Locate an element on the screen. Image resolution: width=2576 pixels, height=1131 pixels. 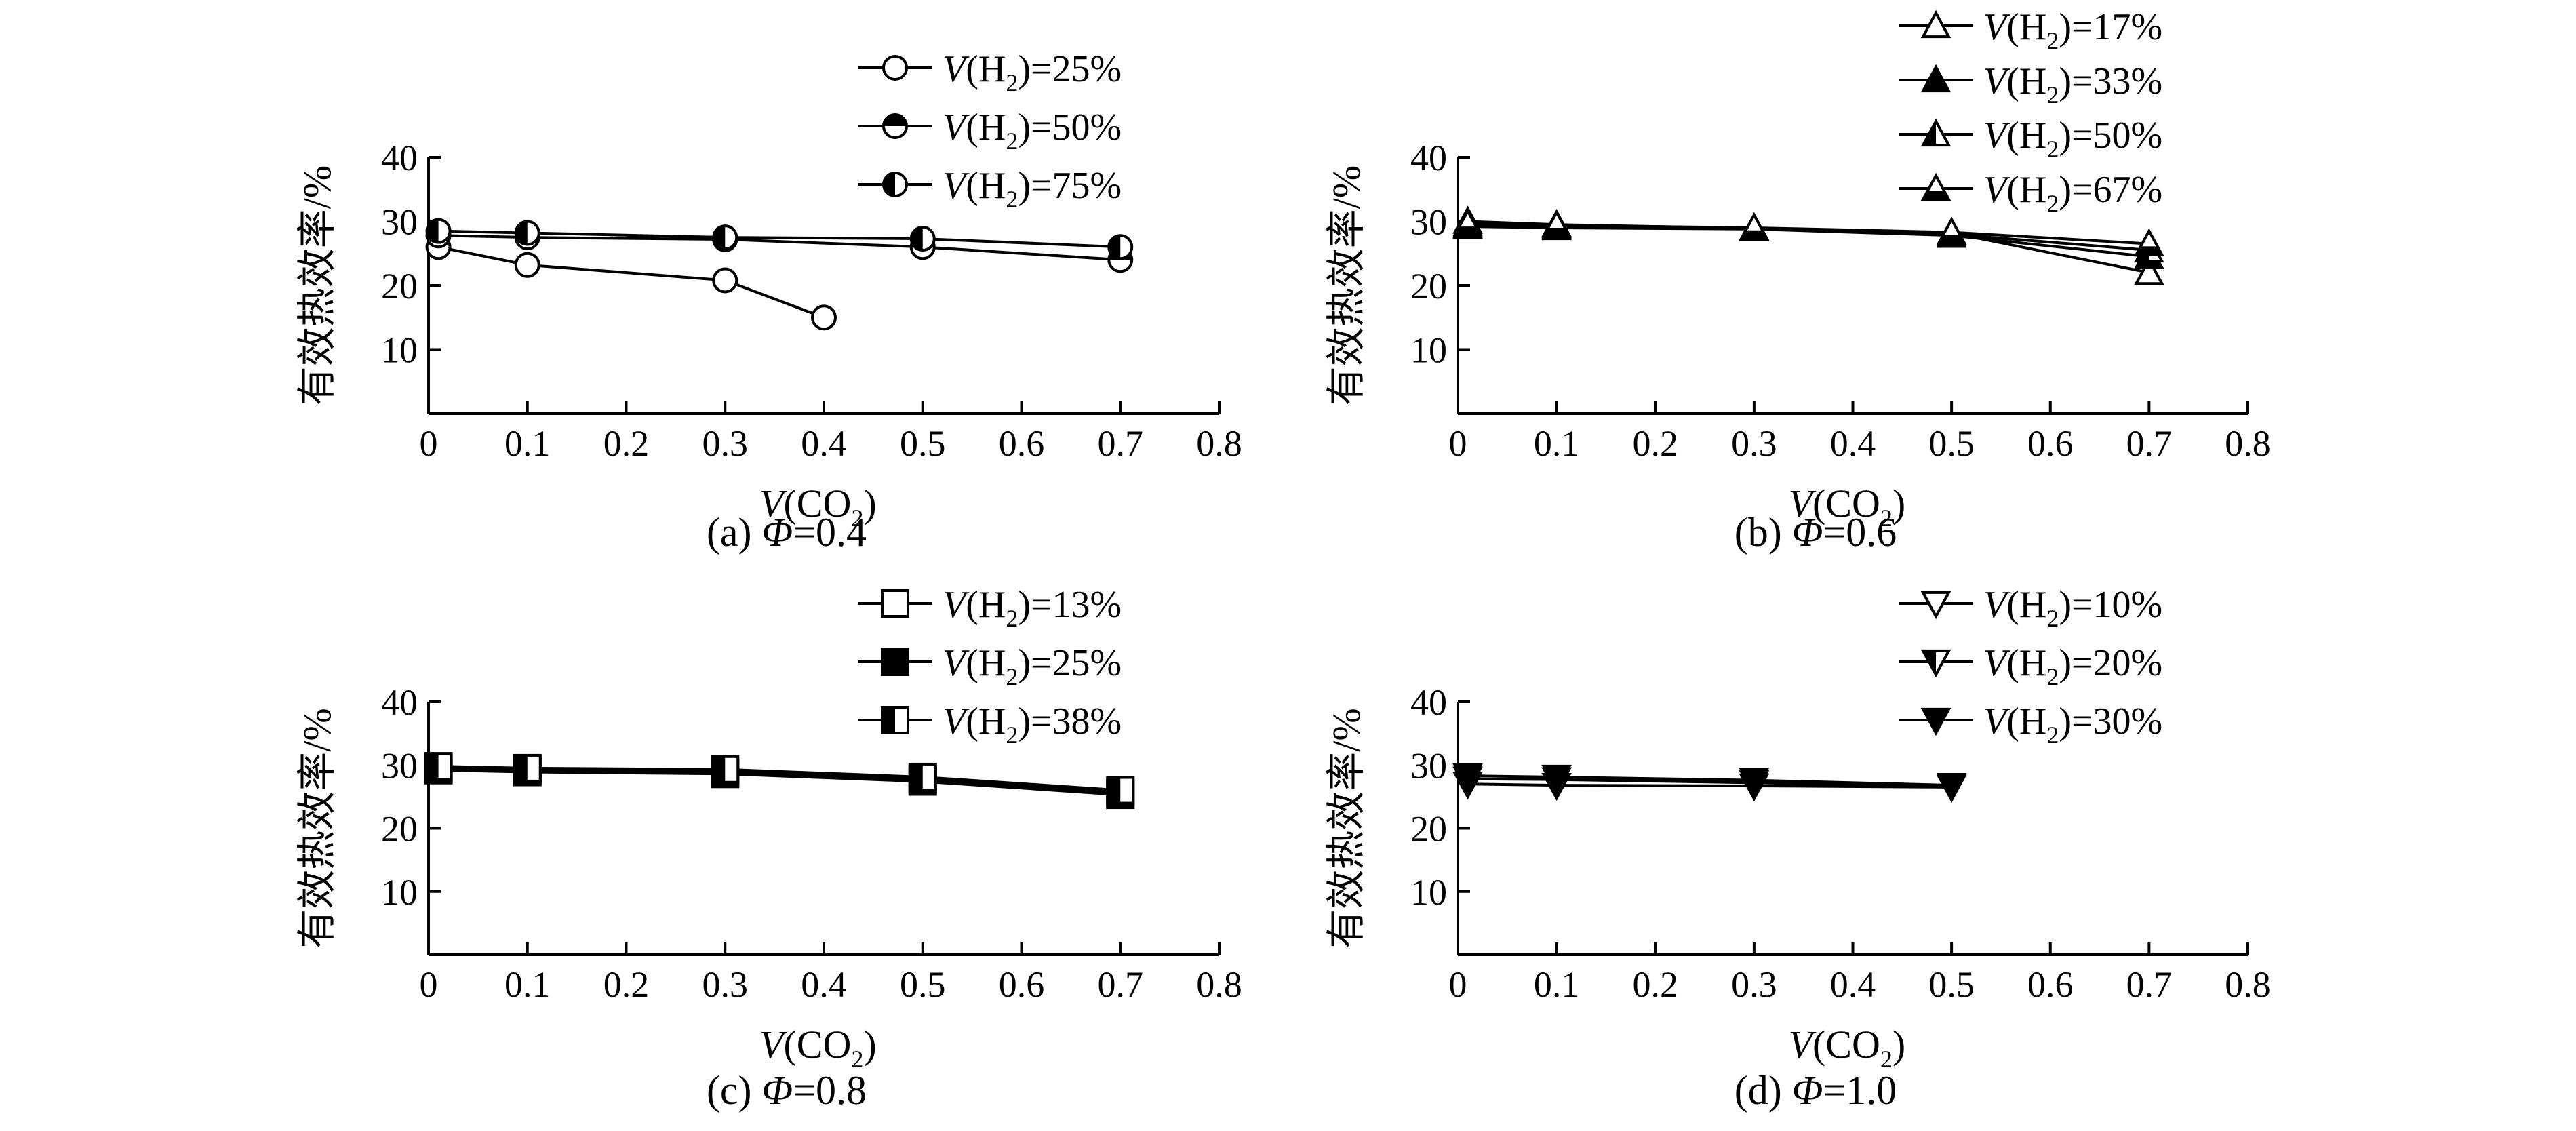
legend-label: V(H2)=67% is located at coordinates (2072, 193).